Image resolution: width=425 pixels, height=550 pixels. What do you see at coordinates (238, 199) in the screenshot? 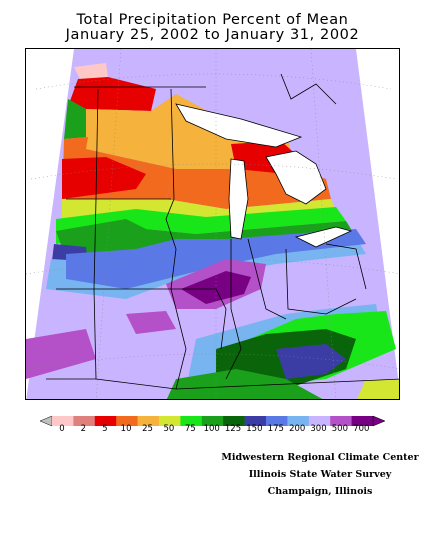
I see `lake-michigan` at bounding box center [238, 199].